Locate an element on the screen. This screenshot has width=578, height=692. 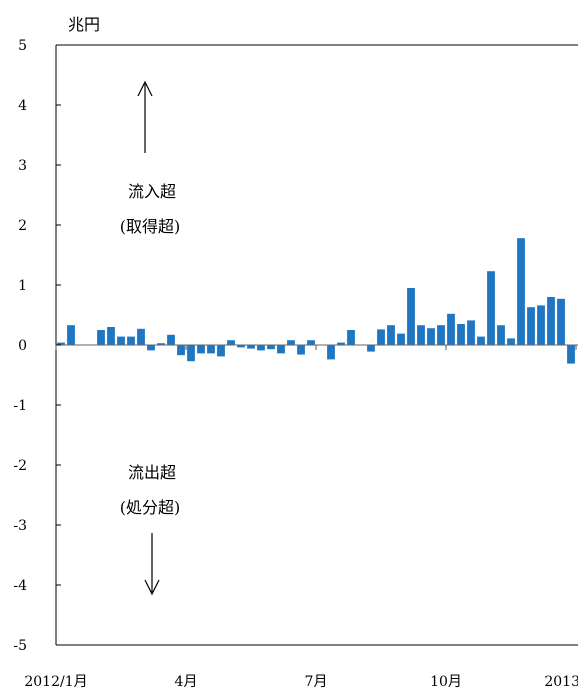
outflow-sub-label: (処分超) is located at coordinates (150, 507).